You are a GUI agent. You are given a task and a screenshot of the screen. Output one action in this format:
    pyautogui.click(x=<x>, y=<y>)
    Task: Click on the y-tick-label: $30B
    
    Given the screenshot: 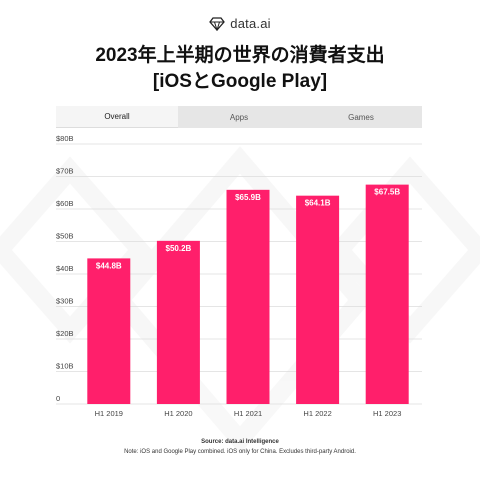 What is the action you would take?
    pyautogui.click(x=65, y=301)
    